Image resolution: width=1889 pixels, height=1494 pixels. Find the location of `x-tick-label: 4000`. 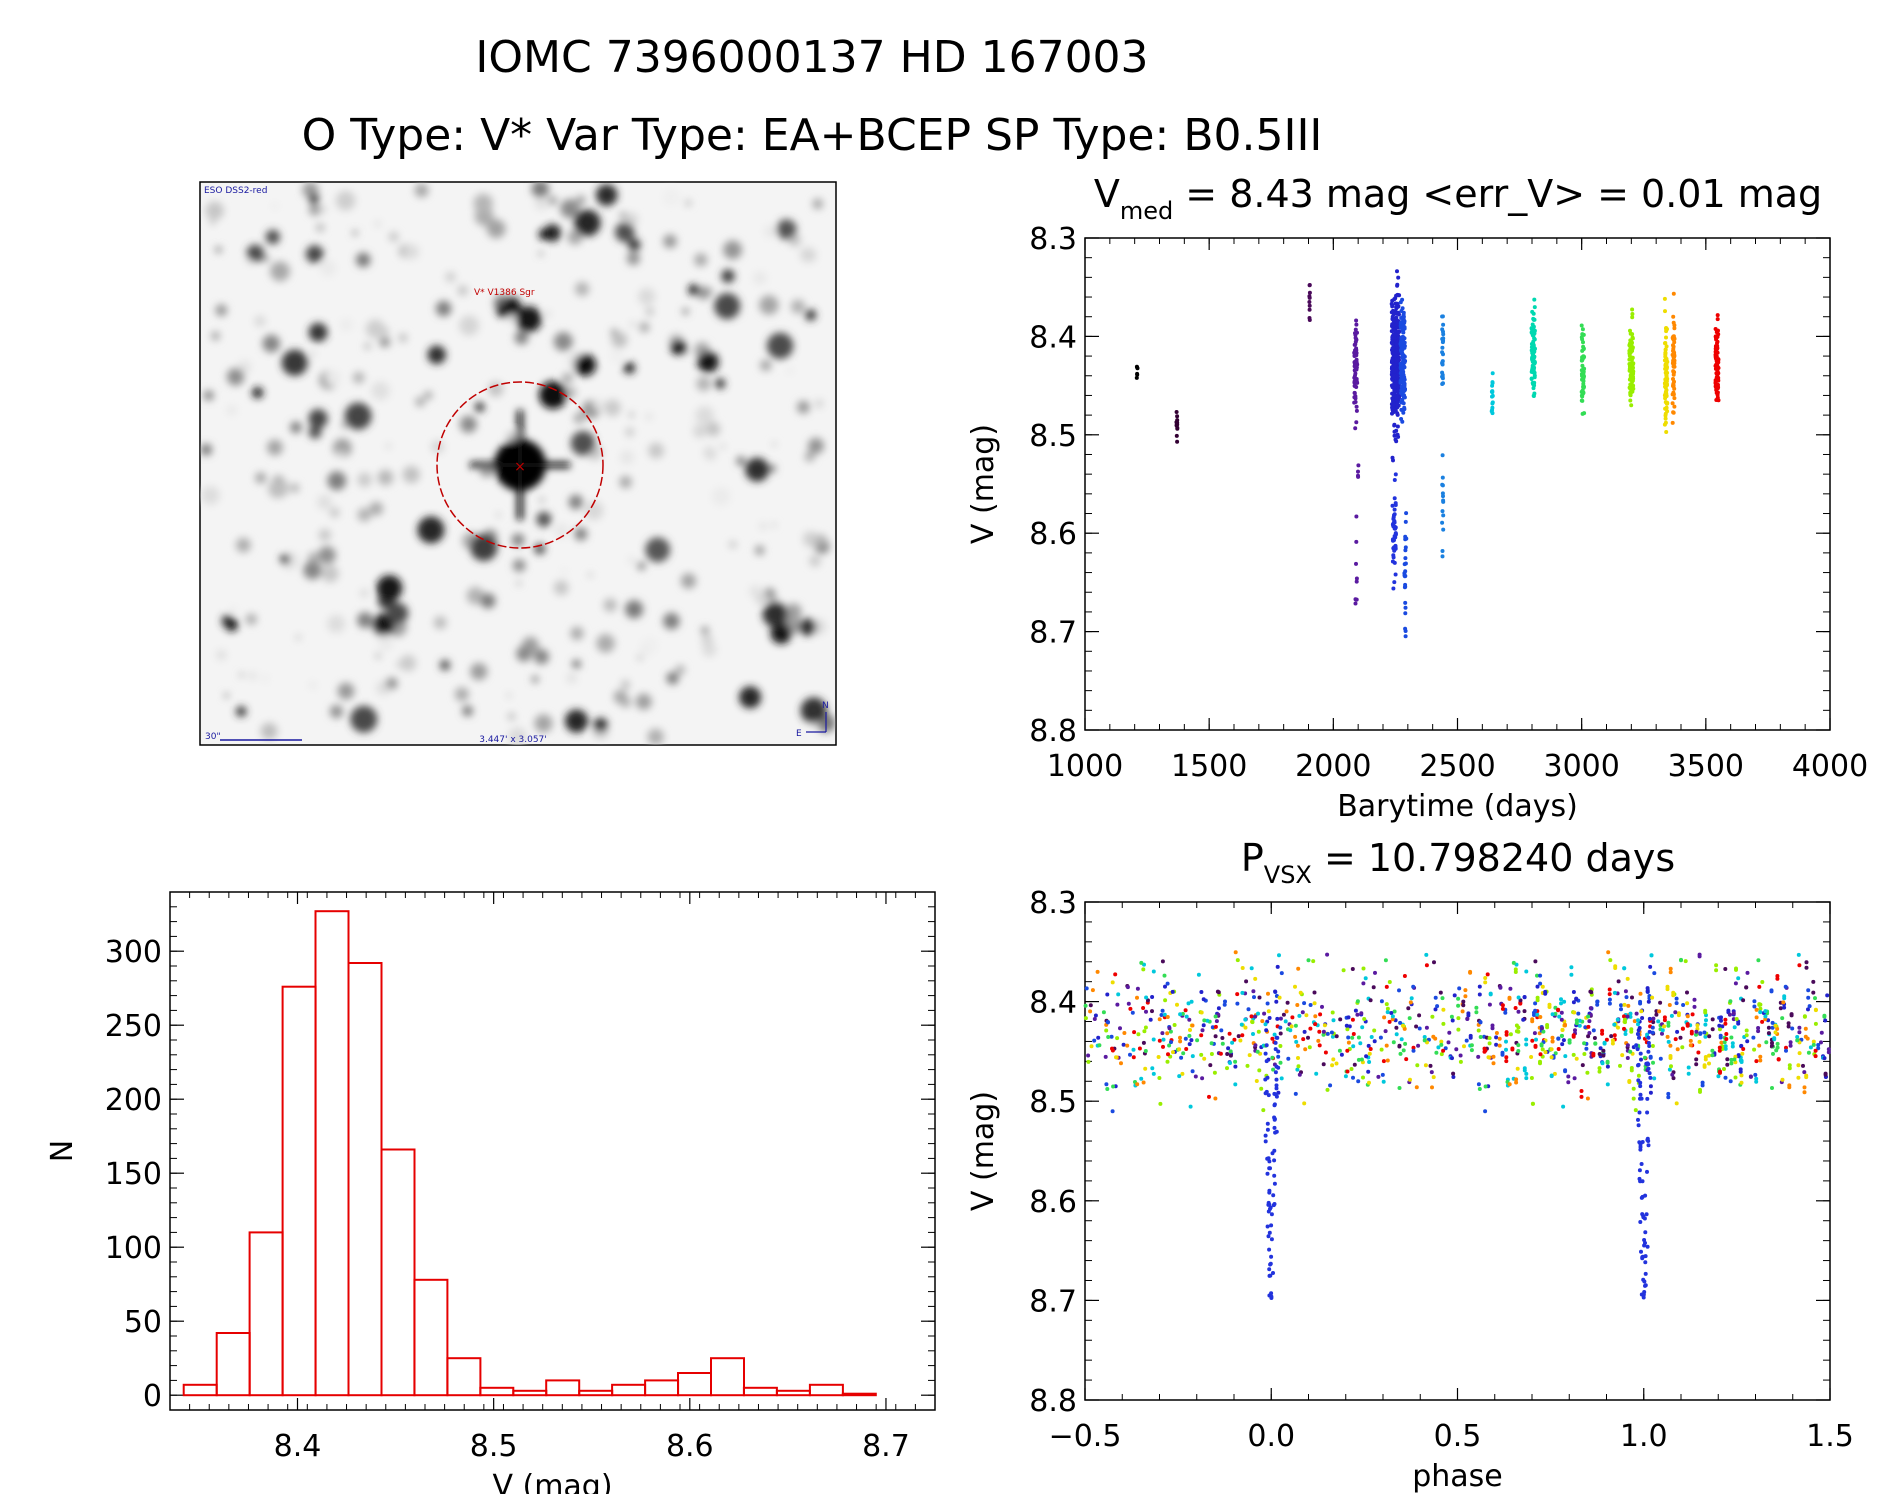

x-tick-label: 4000 is located at coordinates (1830, 766).